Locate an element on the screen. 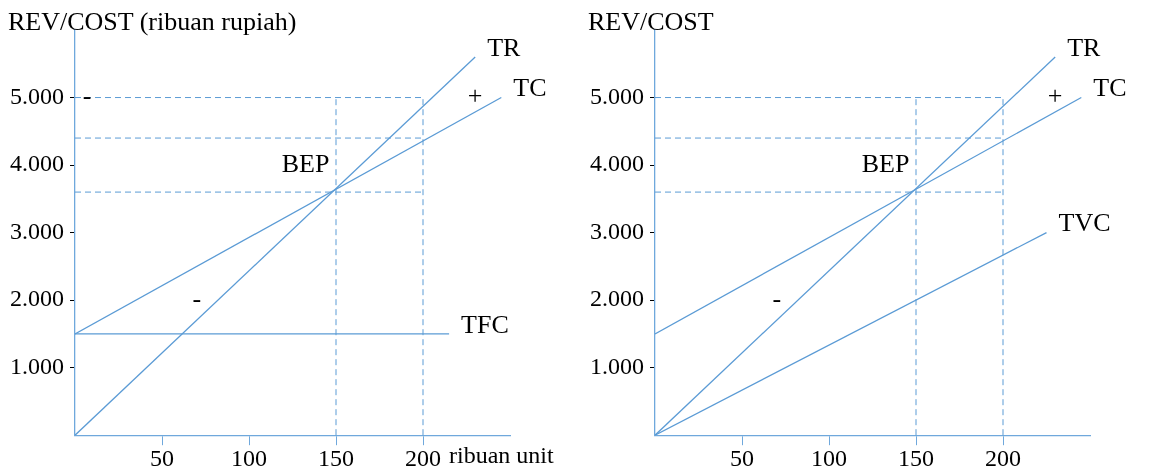 The height and width of the screenshot is (474, 1161). x-axis-title: ribuan unit is located at coordinates (501, 455).